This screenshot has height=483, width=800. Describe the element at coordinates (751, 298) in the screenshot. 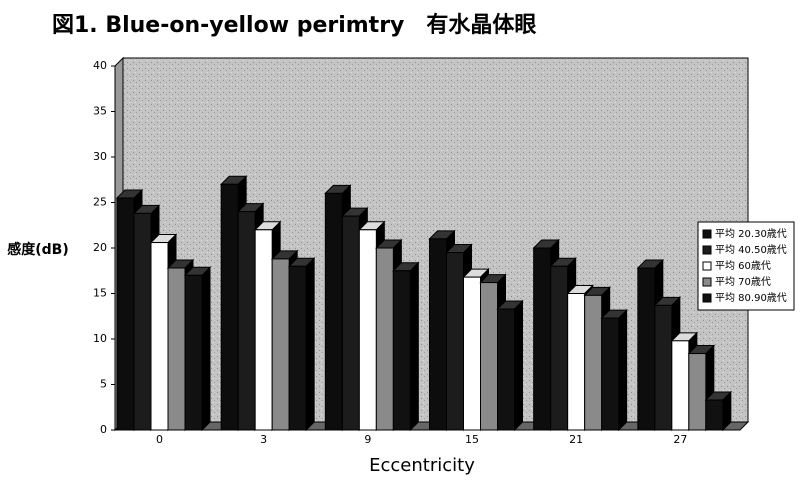

I see `legend-label: 平均 80.90歳代` at that location.